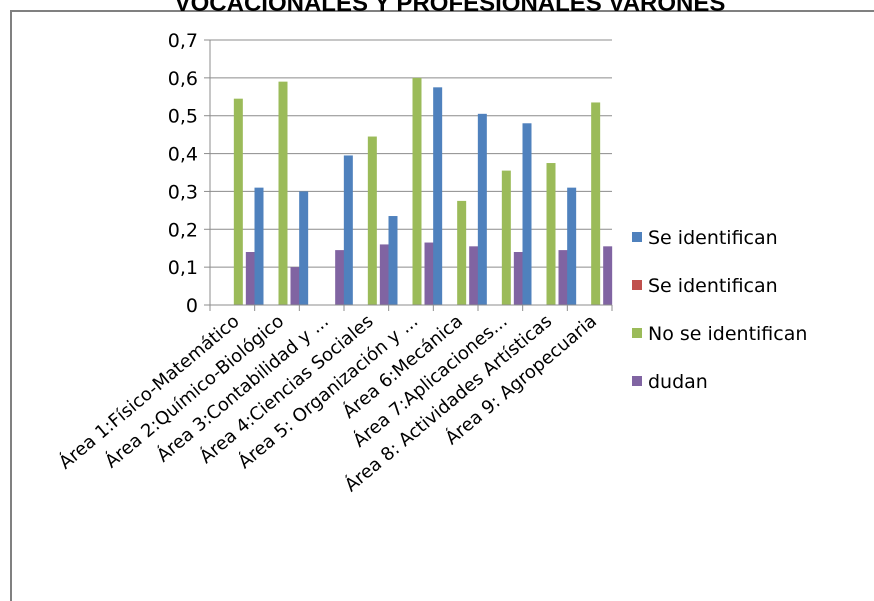 This screenshot has width=874, height=601. Describe the element at coordinates (678, 382) in the screenshot. I see `legend-label: dudan` at that location.